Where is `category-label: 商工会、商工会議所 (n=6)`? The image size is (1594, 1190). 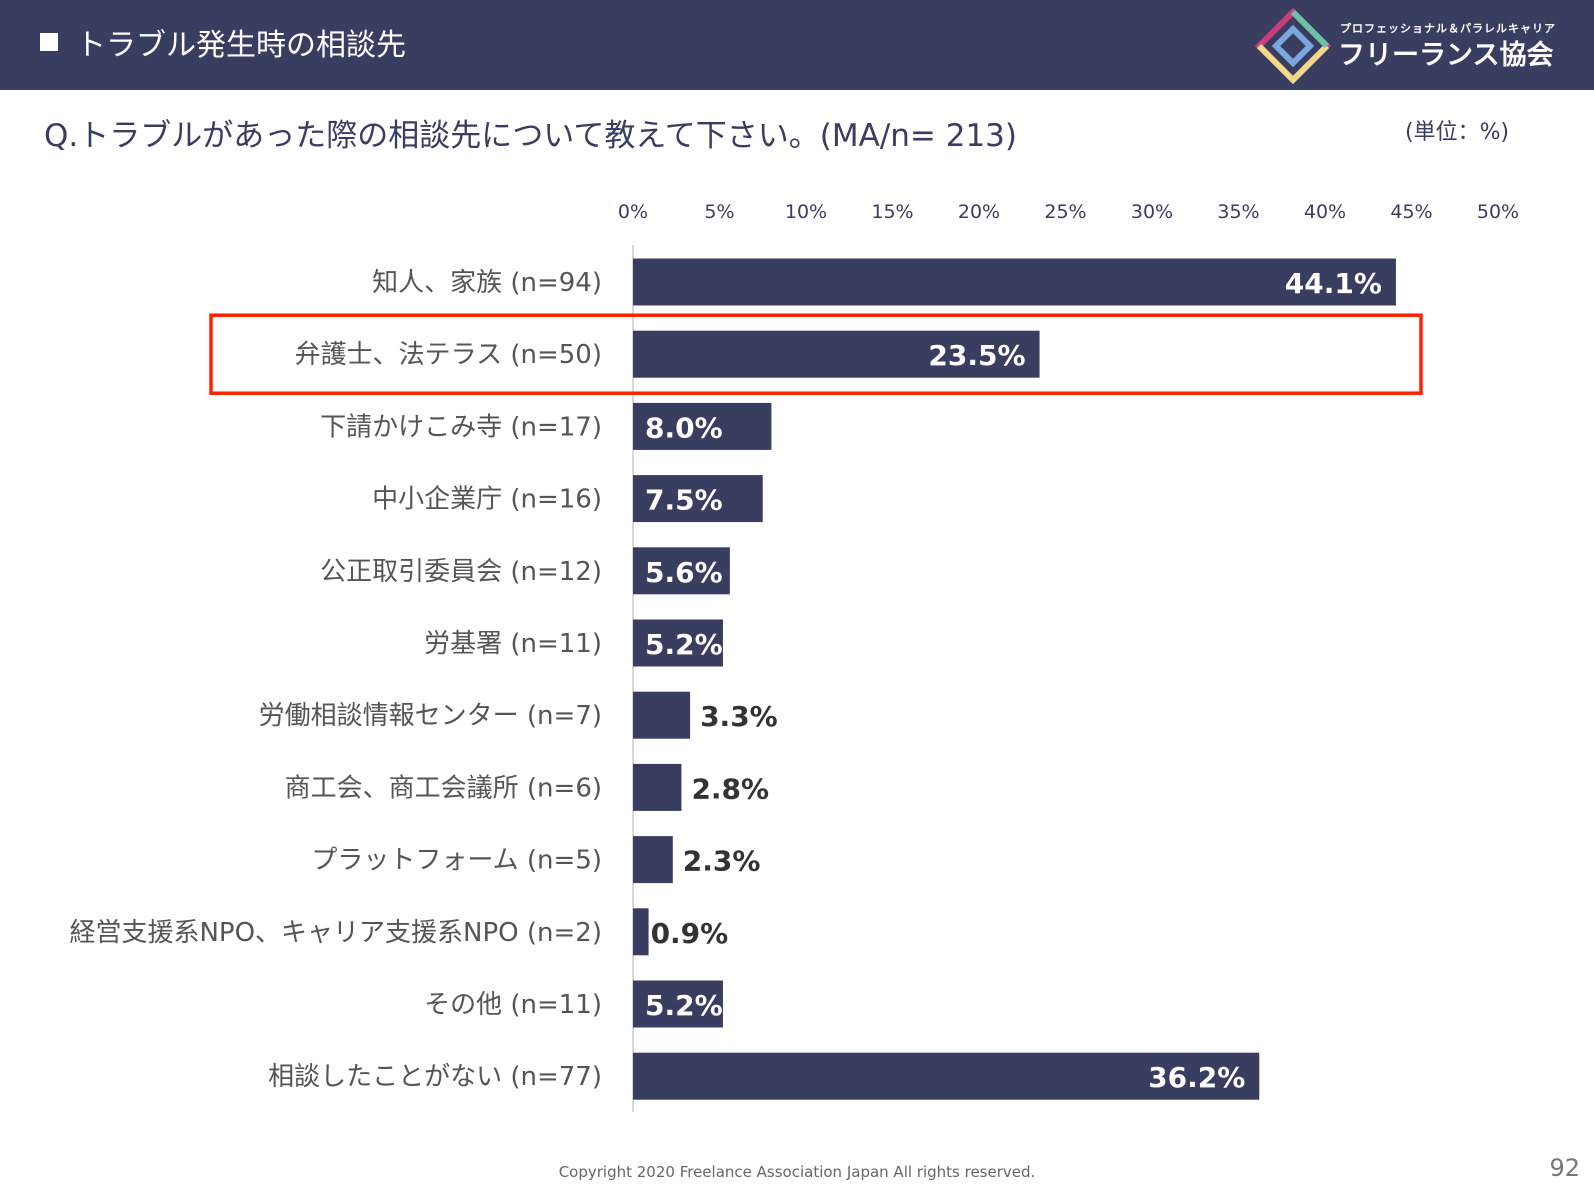 category-label: 商工会、商工会議所 (n=6) is located at coordinates (443, 788).